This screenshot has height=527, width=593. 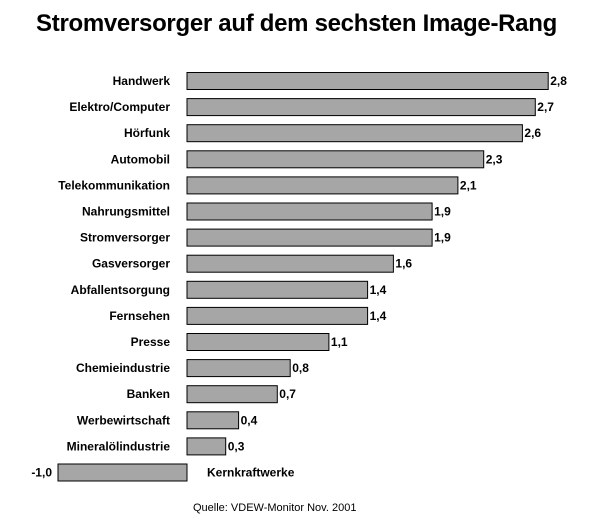 I want to click on value-label-telekommunikation: 2,1, so click(x=468, y=185).